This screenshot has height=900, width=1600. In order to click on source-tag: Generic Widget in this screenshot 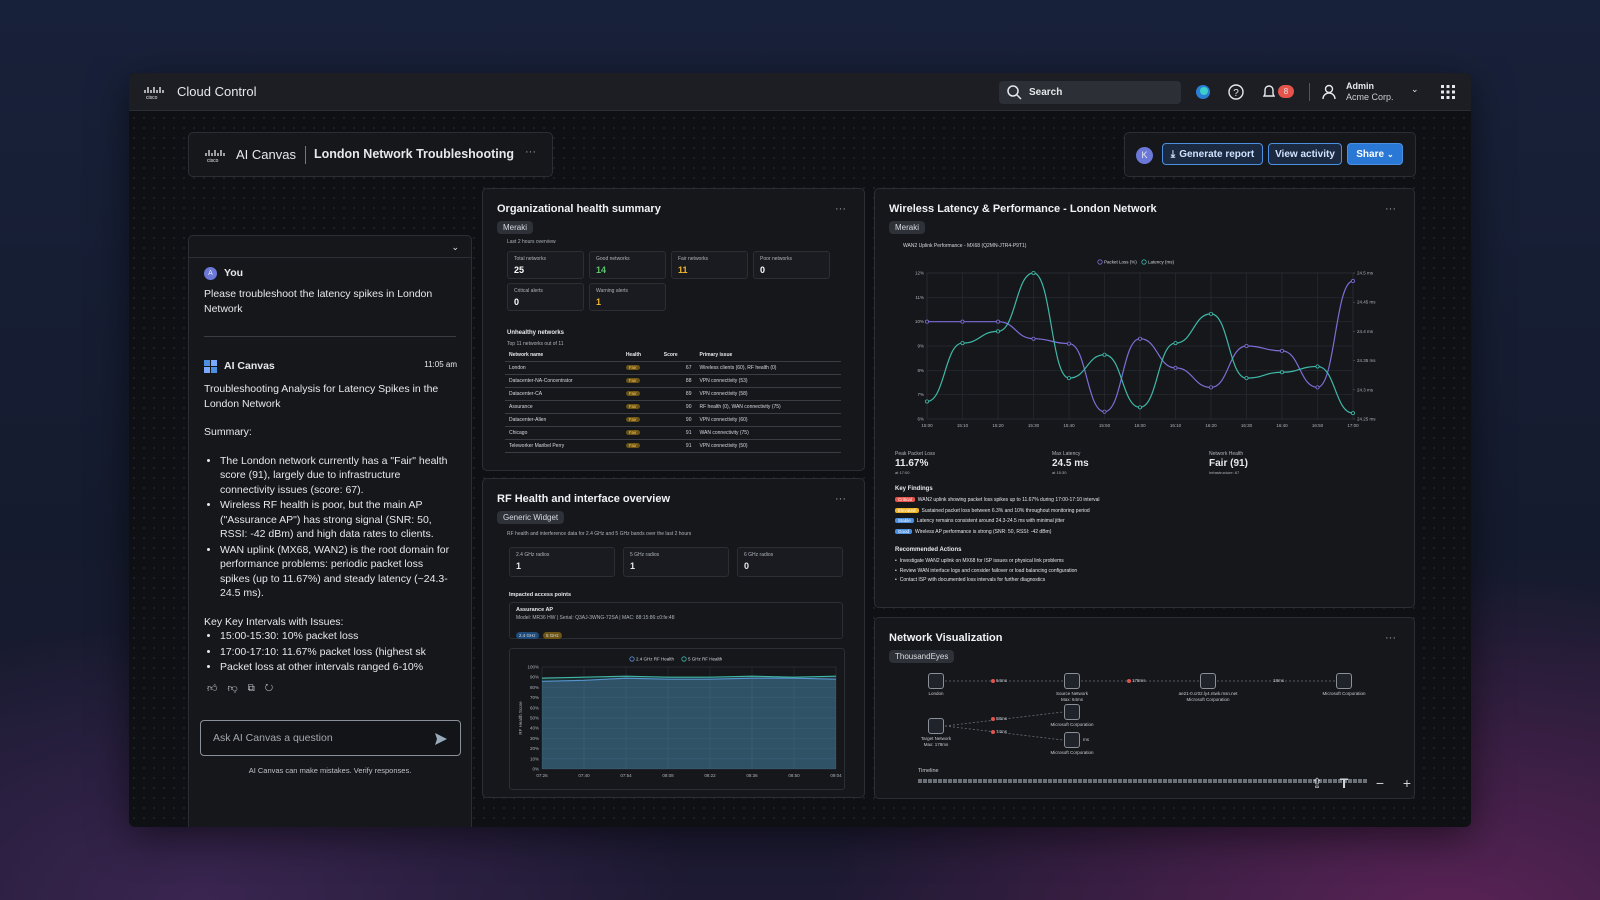, I will do `click(531, 517)`.